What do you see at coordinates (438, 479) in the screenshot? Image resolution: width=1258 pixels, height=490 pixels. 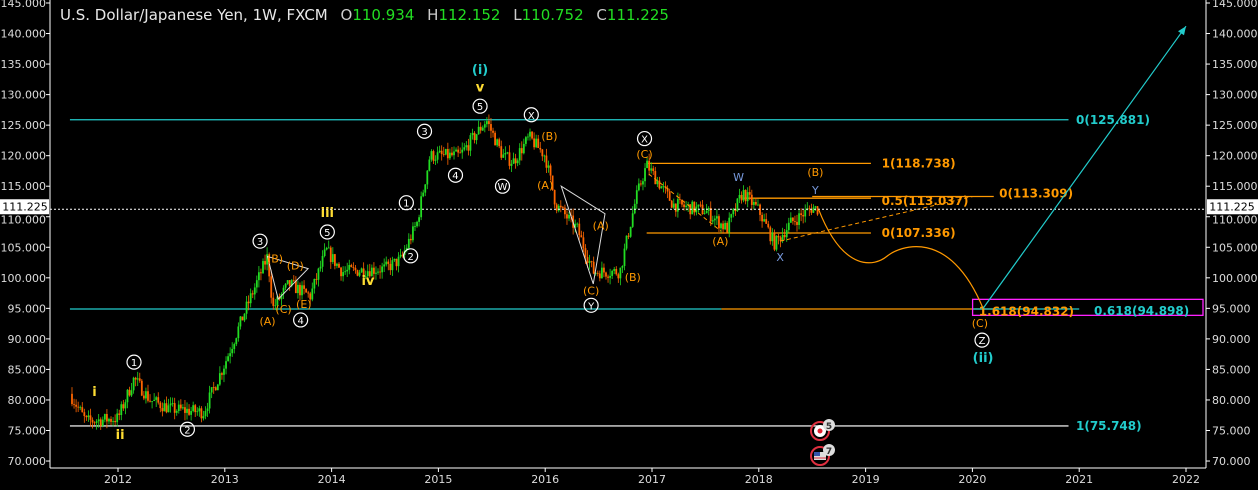 I see `x-tick-label: 2015` at bounding box center [438, 479].